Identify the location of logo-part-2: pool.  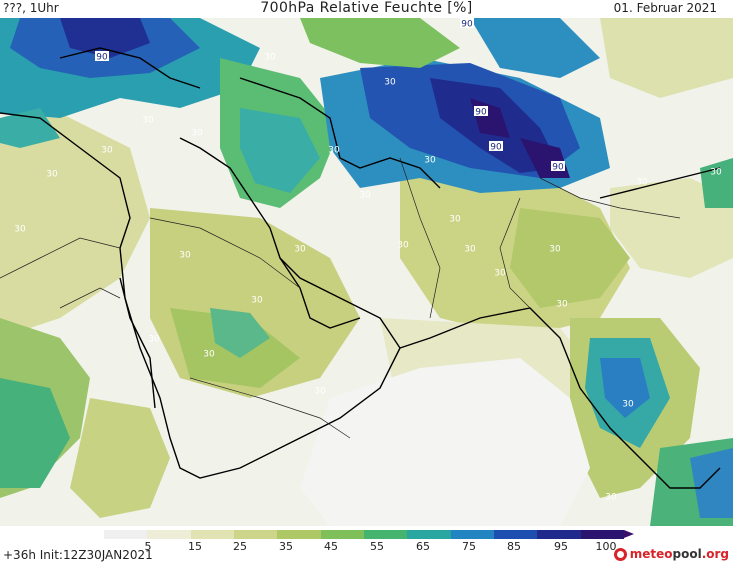
(687, 554).